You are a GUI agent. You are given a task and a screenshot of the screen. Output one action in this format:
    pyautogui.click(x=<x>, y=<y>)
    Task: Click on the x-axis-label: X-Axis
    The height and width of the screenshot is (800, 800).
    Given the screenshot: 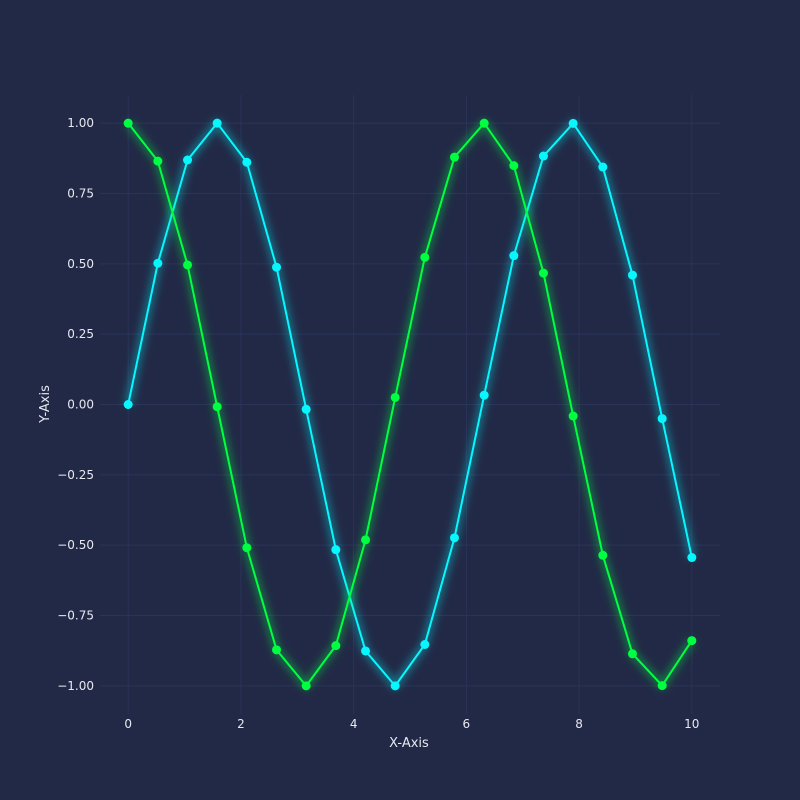 What is the action you would take?
    pyautogui.click(x=409, y=743)
    